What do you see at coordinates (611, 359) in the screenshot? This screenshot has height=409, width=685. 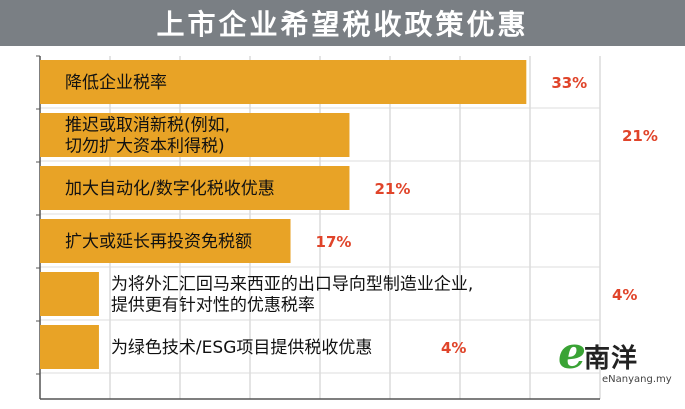 I see `logo-name: 南洋` at bounding box center [611, 359].